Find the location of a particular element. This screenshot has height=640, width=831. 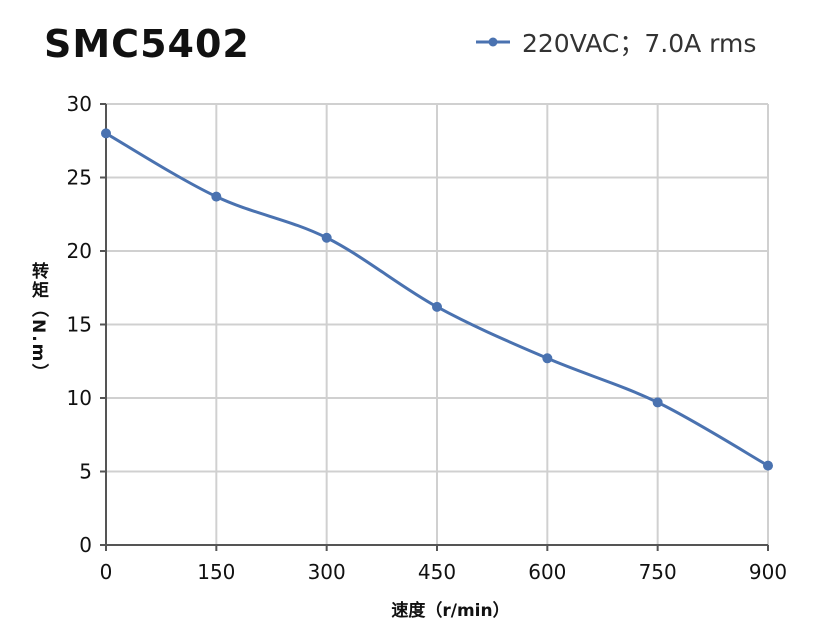

y-tick-label: 15 is located at coordinates (79, 325).